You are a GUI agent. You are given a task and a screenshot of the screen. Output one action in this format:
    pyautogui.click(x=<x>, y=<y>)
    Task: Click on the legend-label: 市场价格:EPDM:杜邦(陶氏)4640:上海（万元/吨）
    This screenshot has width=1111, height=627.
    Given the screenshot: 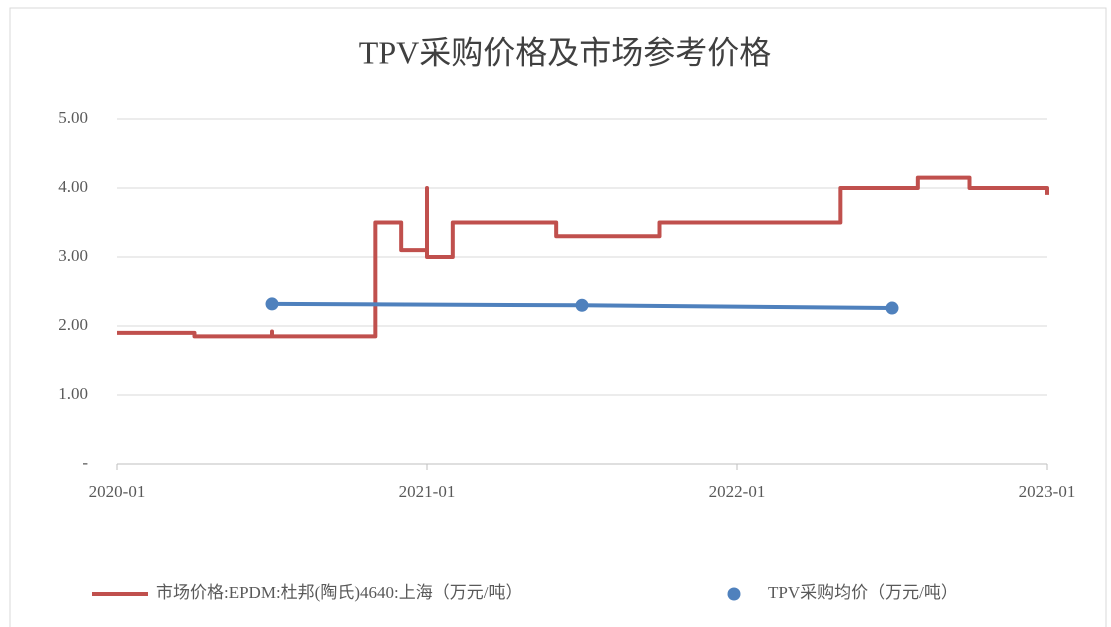 What is the action you would take?
    pyautogui.click(x=339, y=592)
    